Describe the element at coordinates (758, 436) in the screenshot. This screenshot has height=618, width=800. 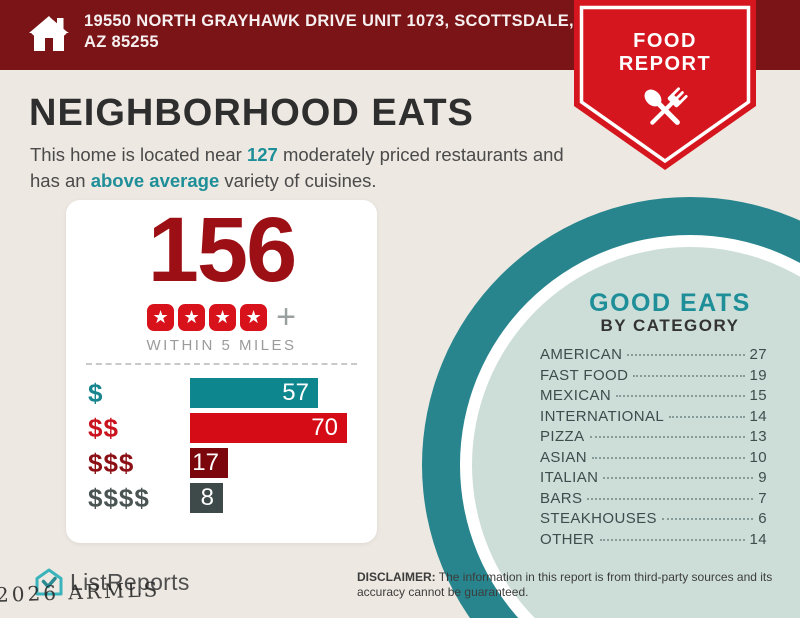
I see `category-count: 13` at that location.